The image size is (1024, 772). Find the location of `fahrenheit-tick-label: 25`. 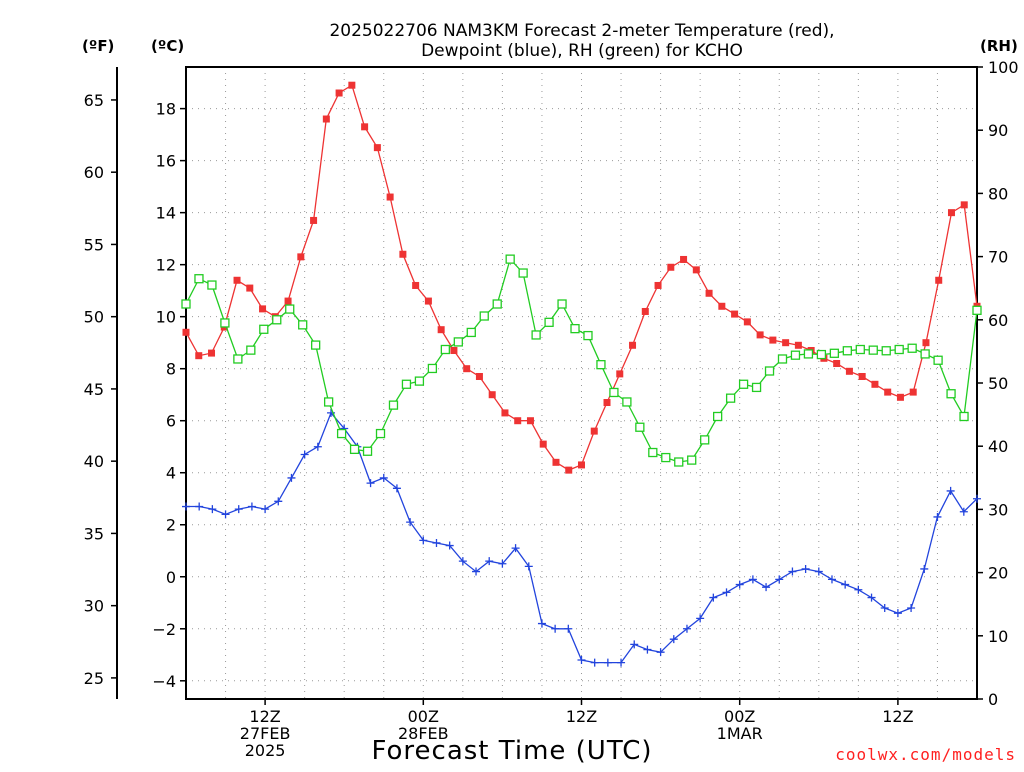

fahrenheit-tick-label: 25 is located at coordinates (94, 678).